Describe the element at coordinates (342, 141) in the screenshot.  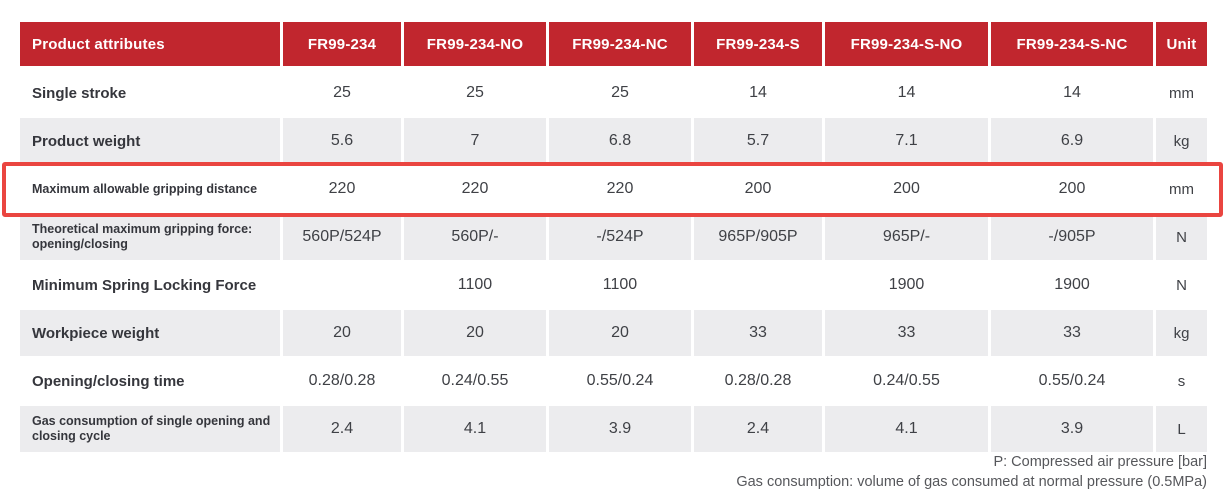
I see `value-cell: 5.6` at that location.